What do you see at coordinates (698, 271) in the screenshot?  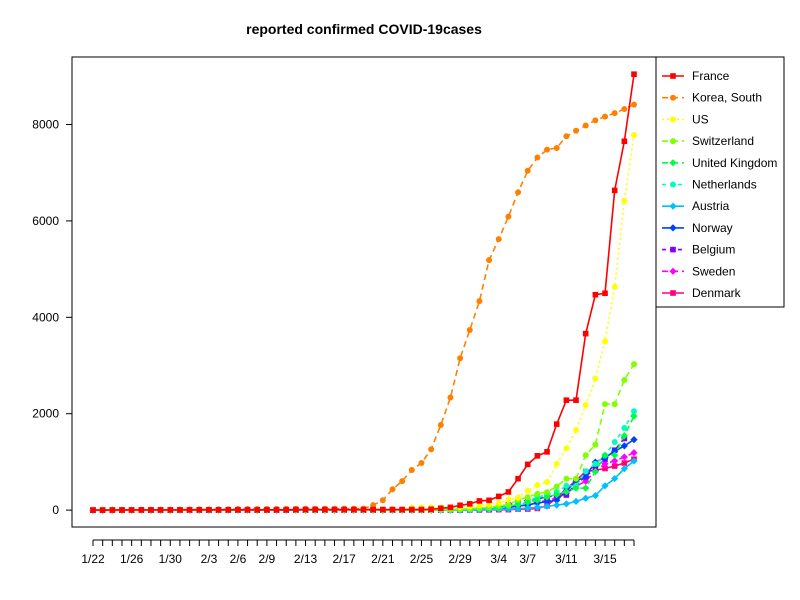 I see `legend-item-sweden: Sweden` at bounding box center [698, 271].